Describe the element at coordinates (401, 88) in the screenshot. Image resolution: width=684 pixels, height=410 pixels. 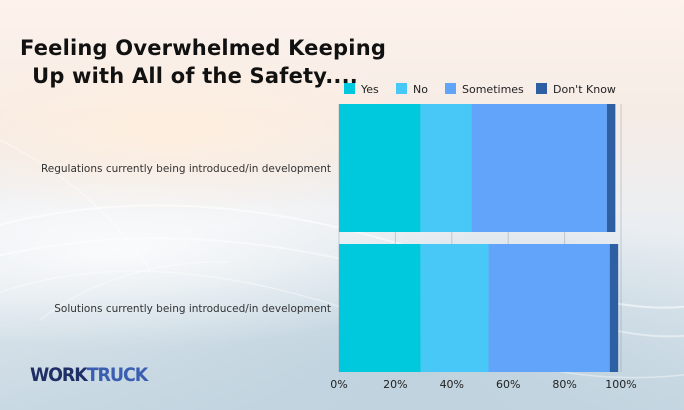
I see `legend-swatch-no` at that location.